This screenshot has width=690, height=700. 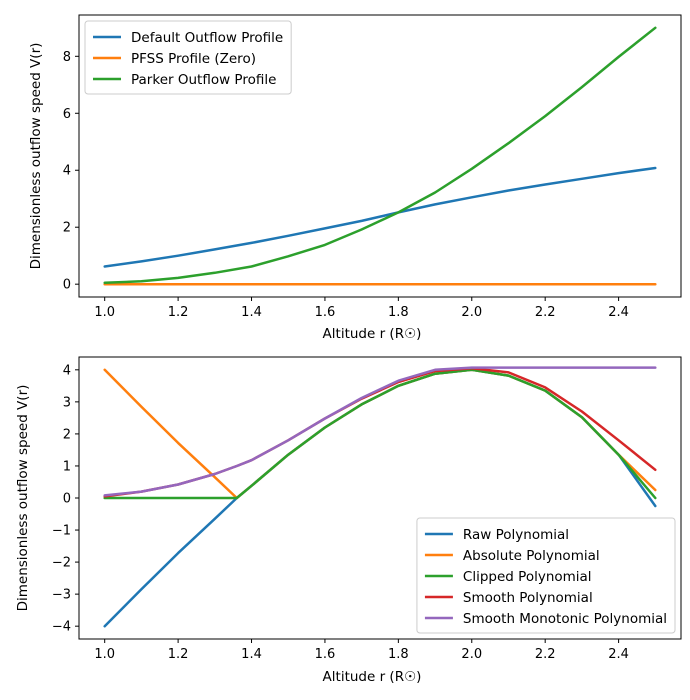 I want to click on chart-top-ylabel: Dimensionless outflow speed V(r), so click(x=36, y=156).